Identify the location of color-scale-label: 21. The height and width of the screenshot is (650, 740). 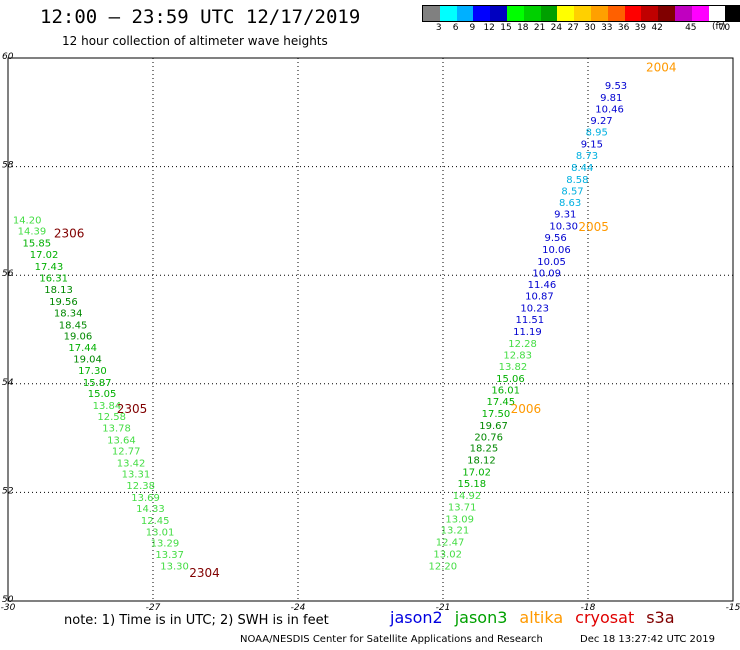
(539, 28).